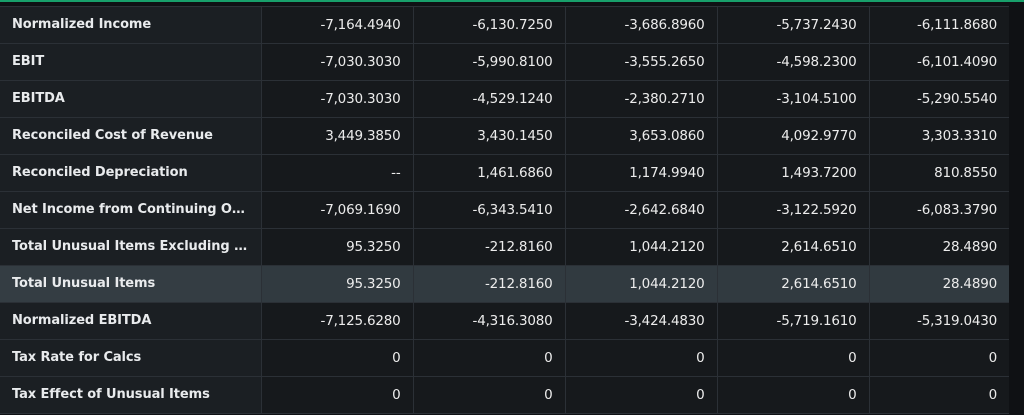  What do you see at coordinates (1016, 210) in the screenshot?
I see `scroll-gutter` at bounding box center [1016, 210].